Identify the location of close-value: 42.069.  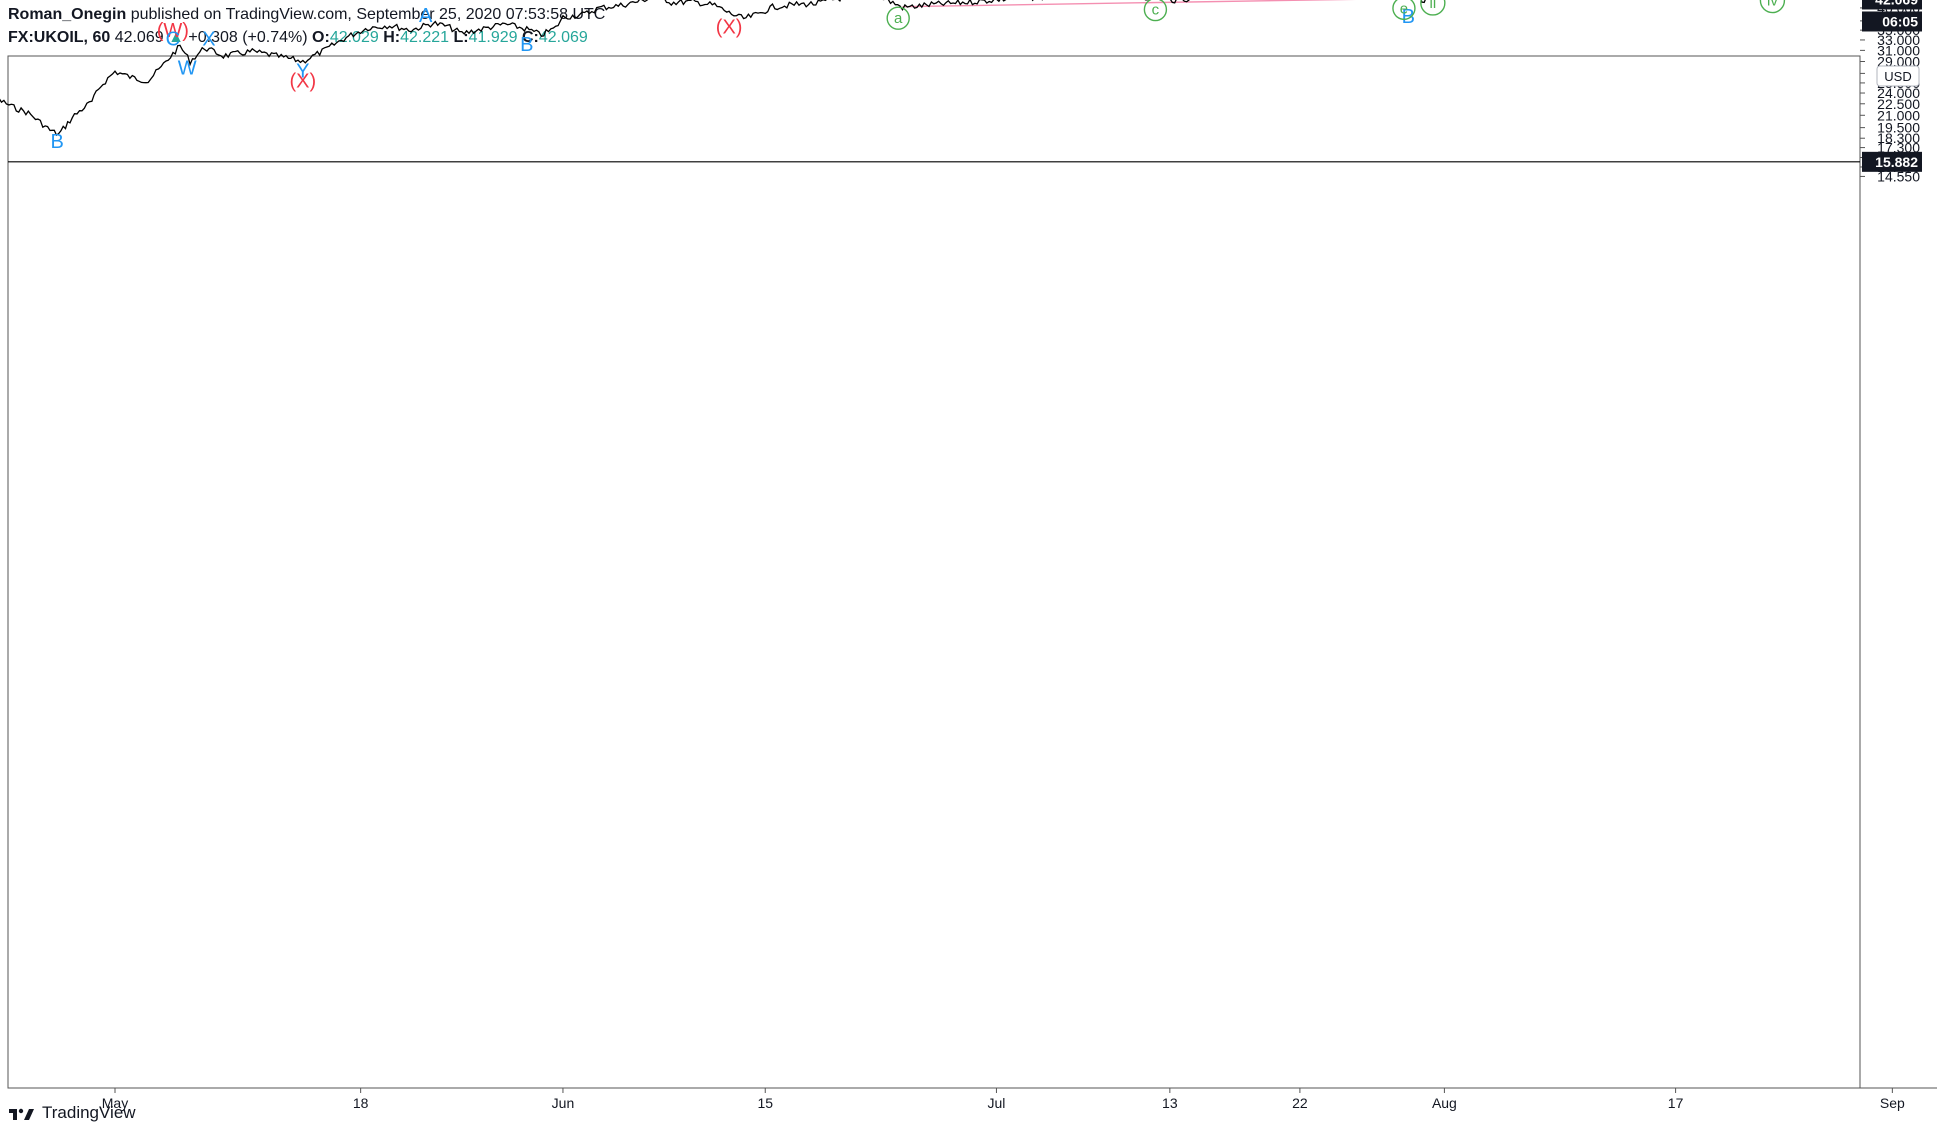
(563, 37).